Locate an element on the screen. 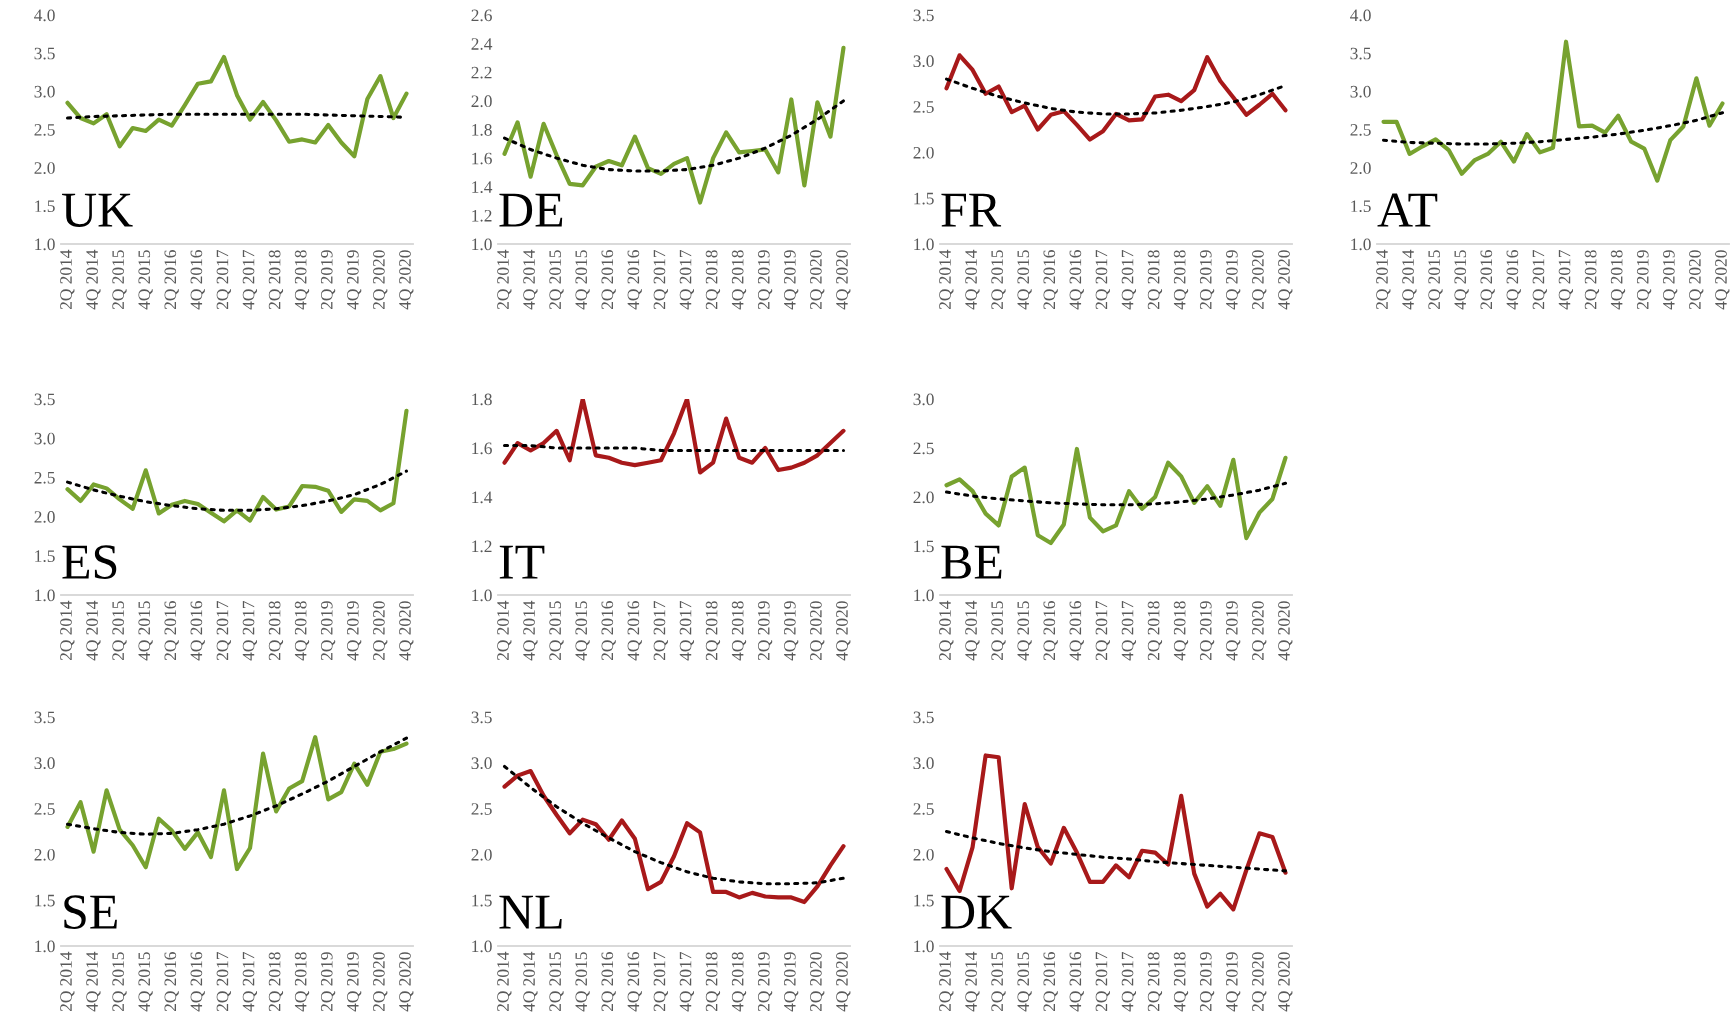 The image size is (1734, 1029). y-tick-label: 4.0 is located at coordinates (1360, 15).